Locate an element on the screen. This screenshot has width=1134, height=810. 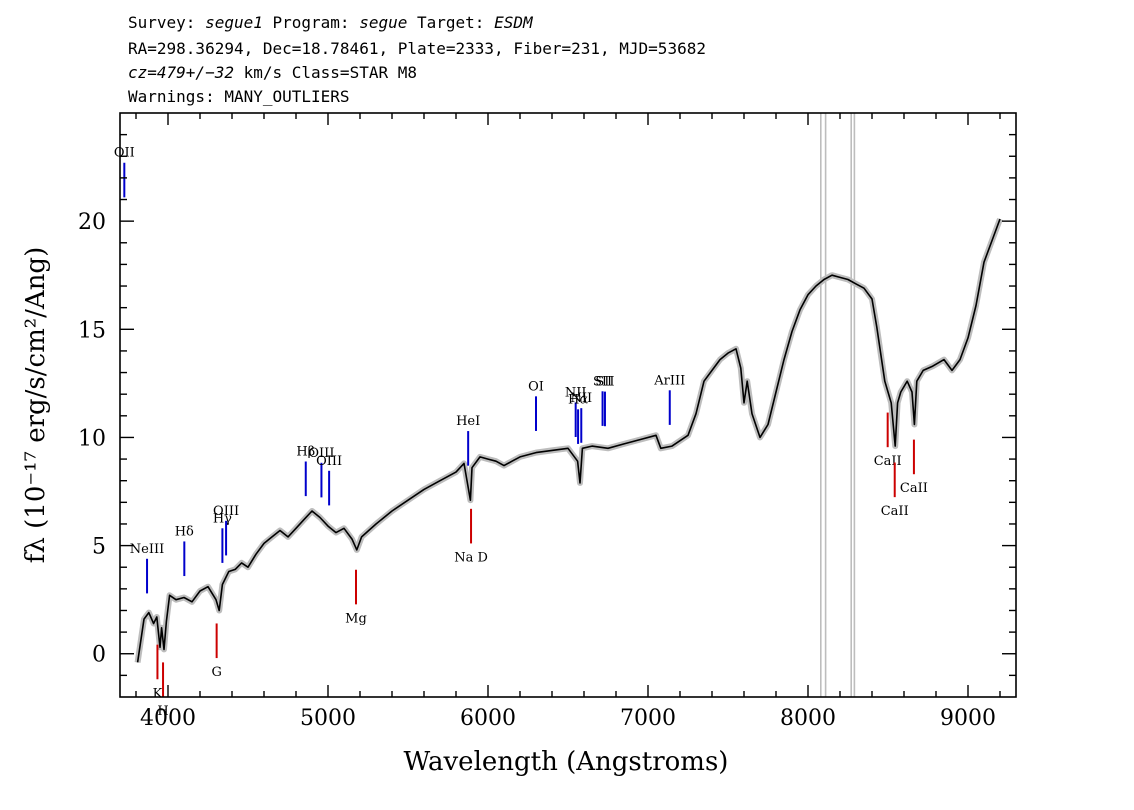
absorption-label-1: H is located at coordinates (162, 711).